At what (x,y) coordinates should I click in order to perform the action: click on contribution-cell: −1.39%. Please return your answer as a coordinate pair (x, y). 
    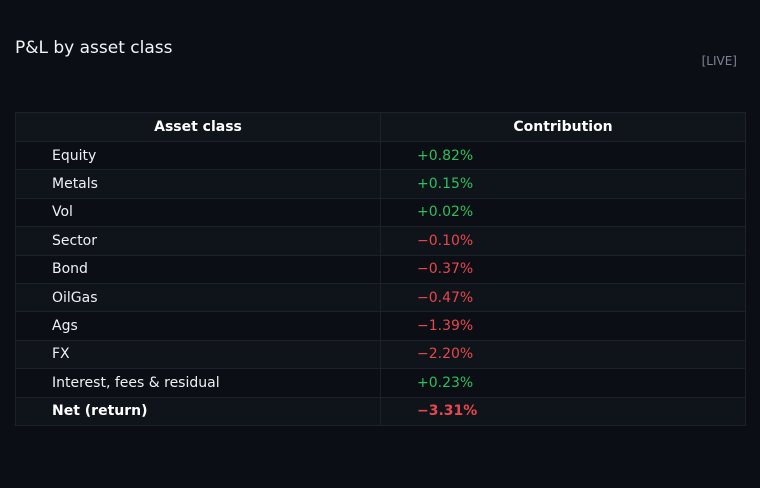
    Looking at the image, I should click on (563, 326).